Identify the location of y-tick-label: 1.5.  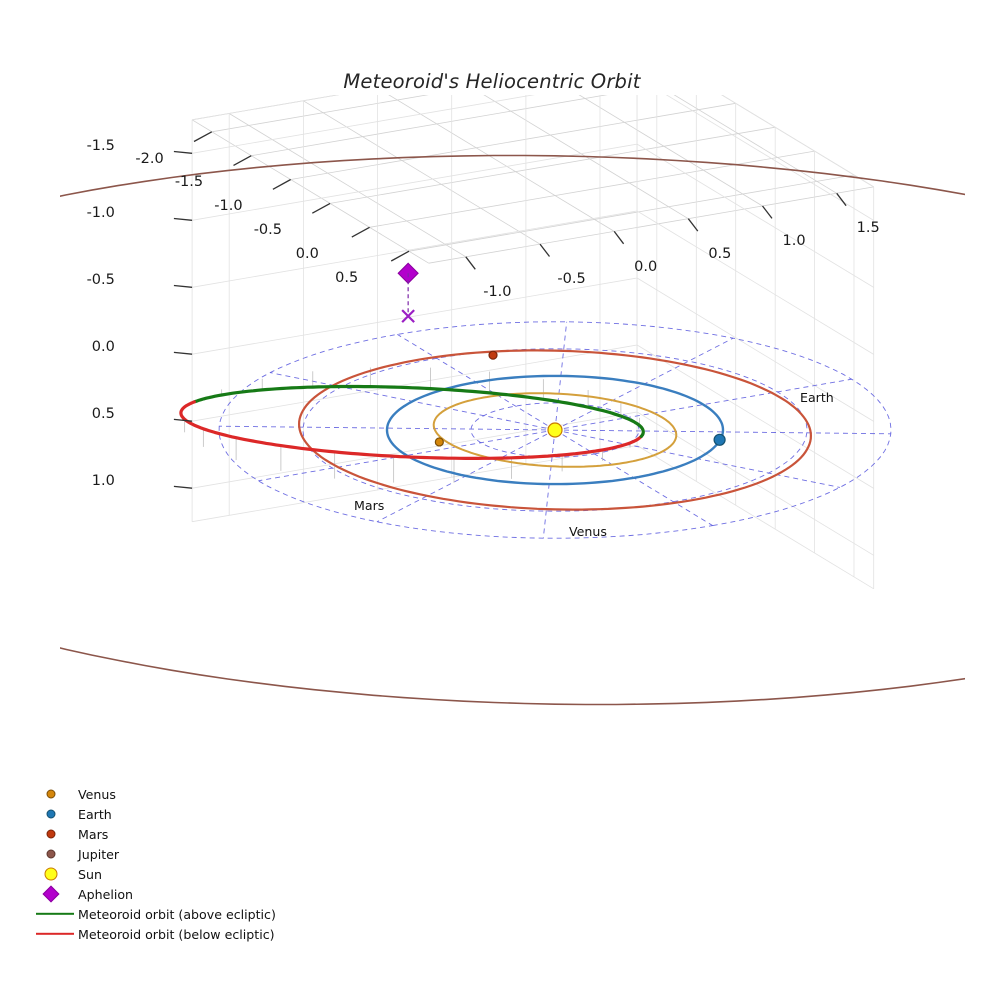
(868, 228).